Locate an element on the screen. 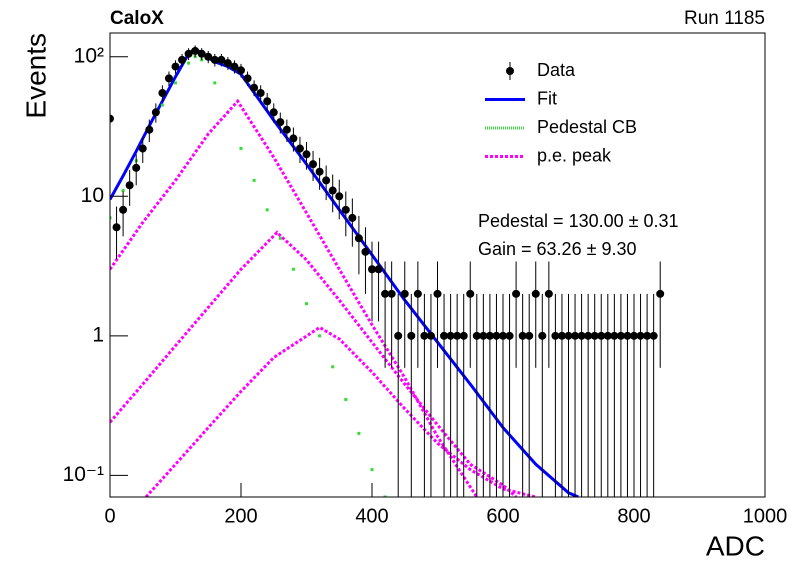  x-tick-label: 1000 is located at coordinates (765, 516).